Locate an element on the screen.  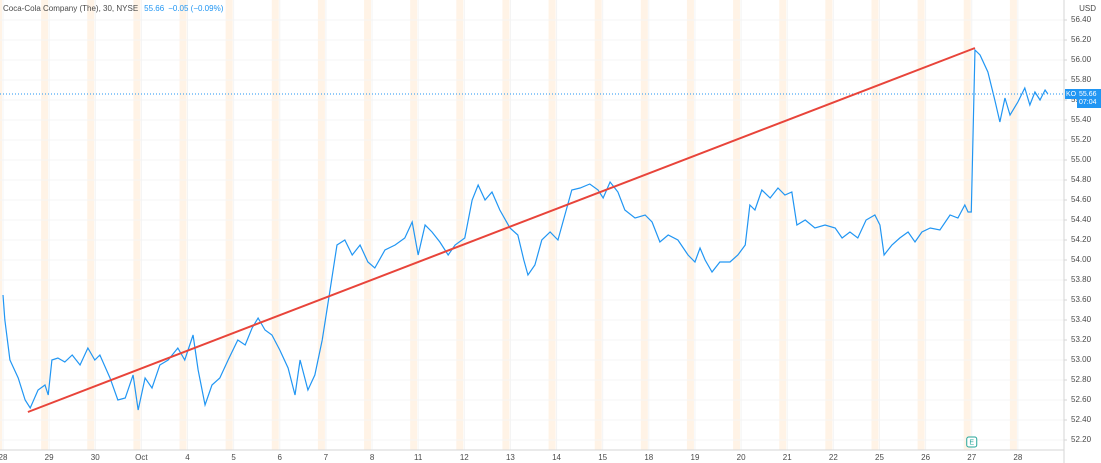
x-tick-label: 21 is located at coordinates (787, 457).